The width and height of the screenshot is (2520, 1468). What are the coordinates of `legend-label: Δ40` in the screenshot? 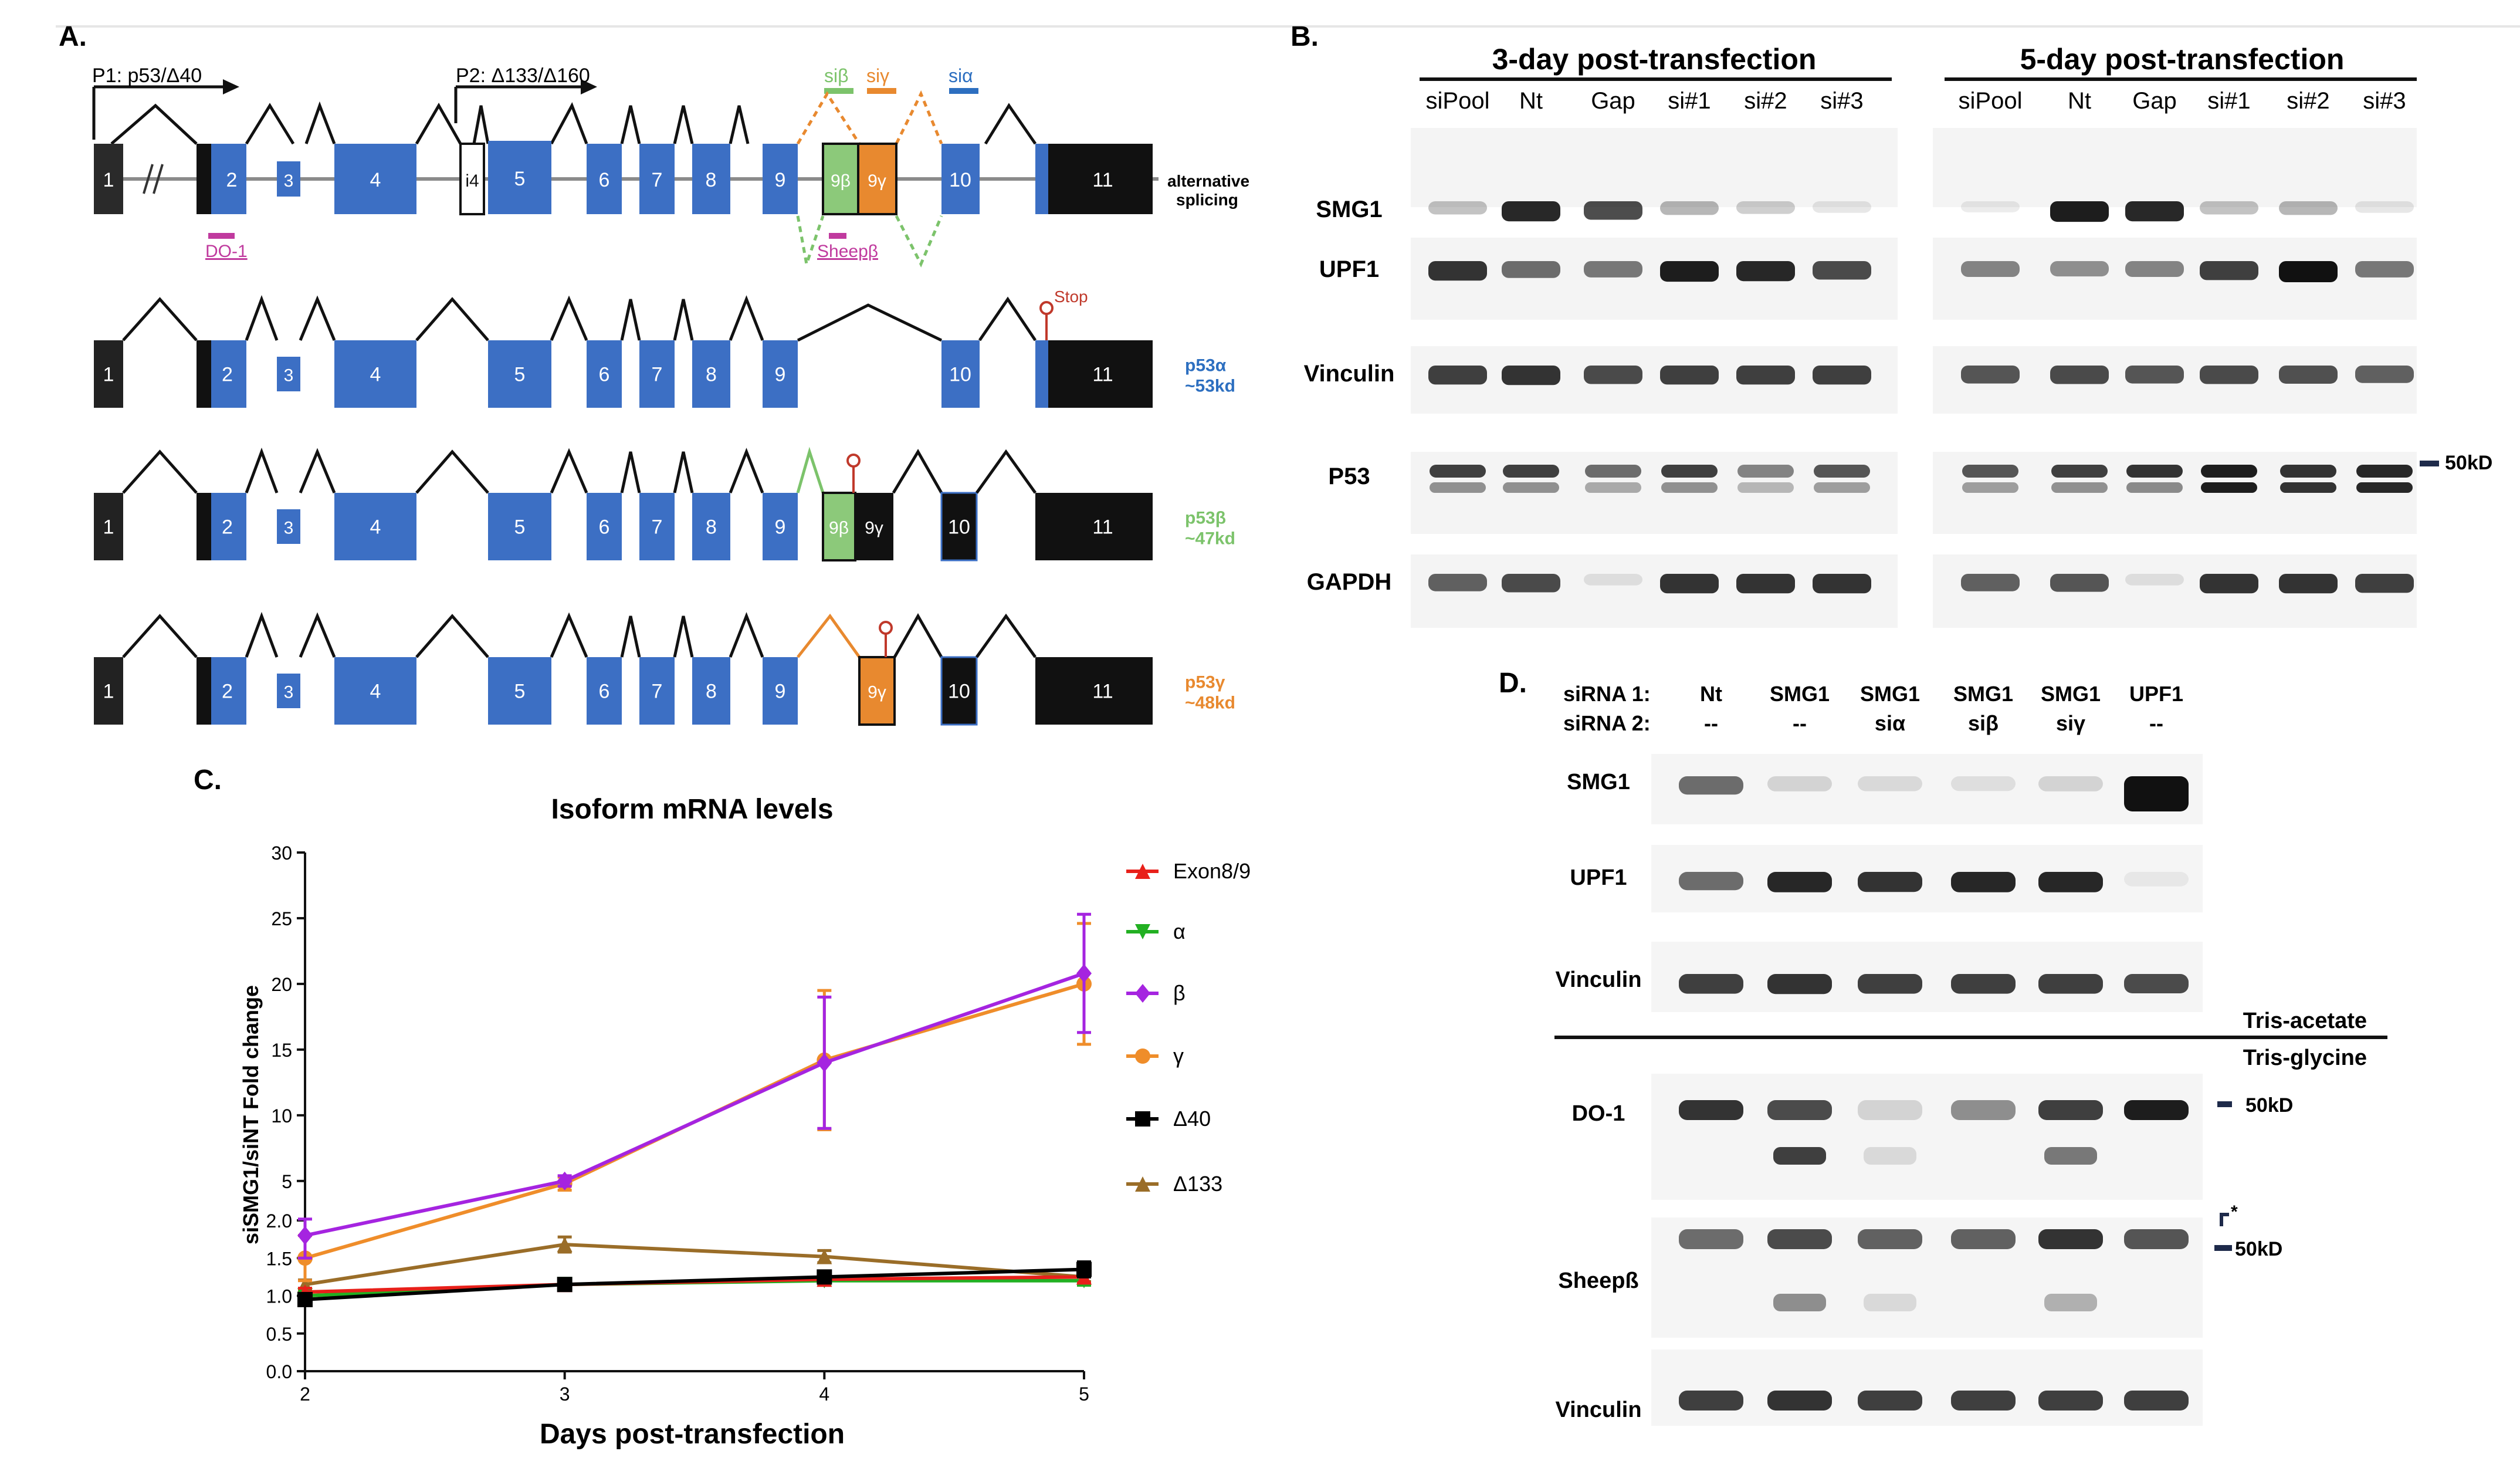 It's located at (1192, 1119).